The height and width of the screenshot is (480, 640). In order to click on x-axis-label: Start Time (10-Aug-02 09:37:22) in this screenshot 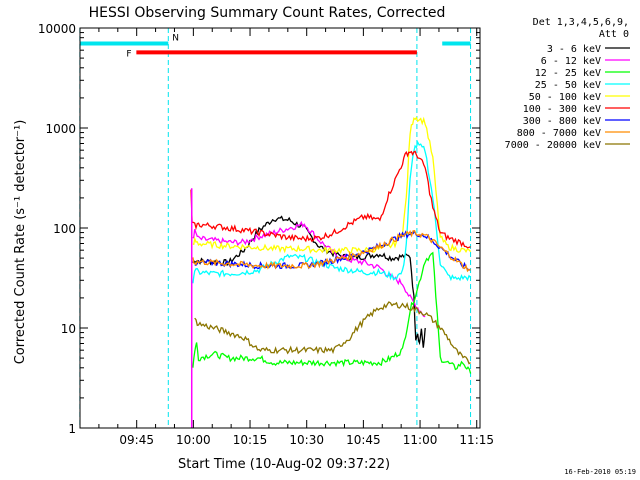, I will do `click(284, 464)`.